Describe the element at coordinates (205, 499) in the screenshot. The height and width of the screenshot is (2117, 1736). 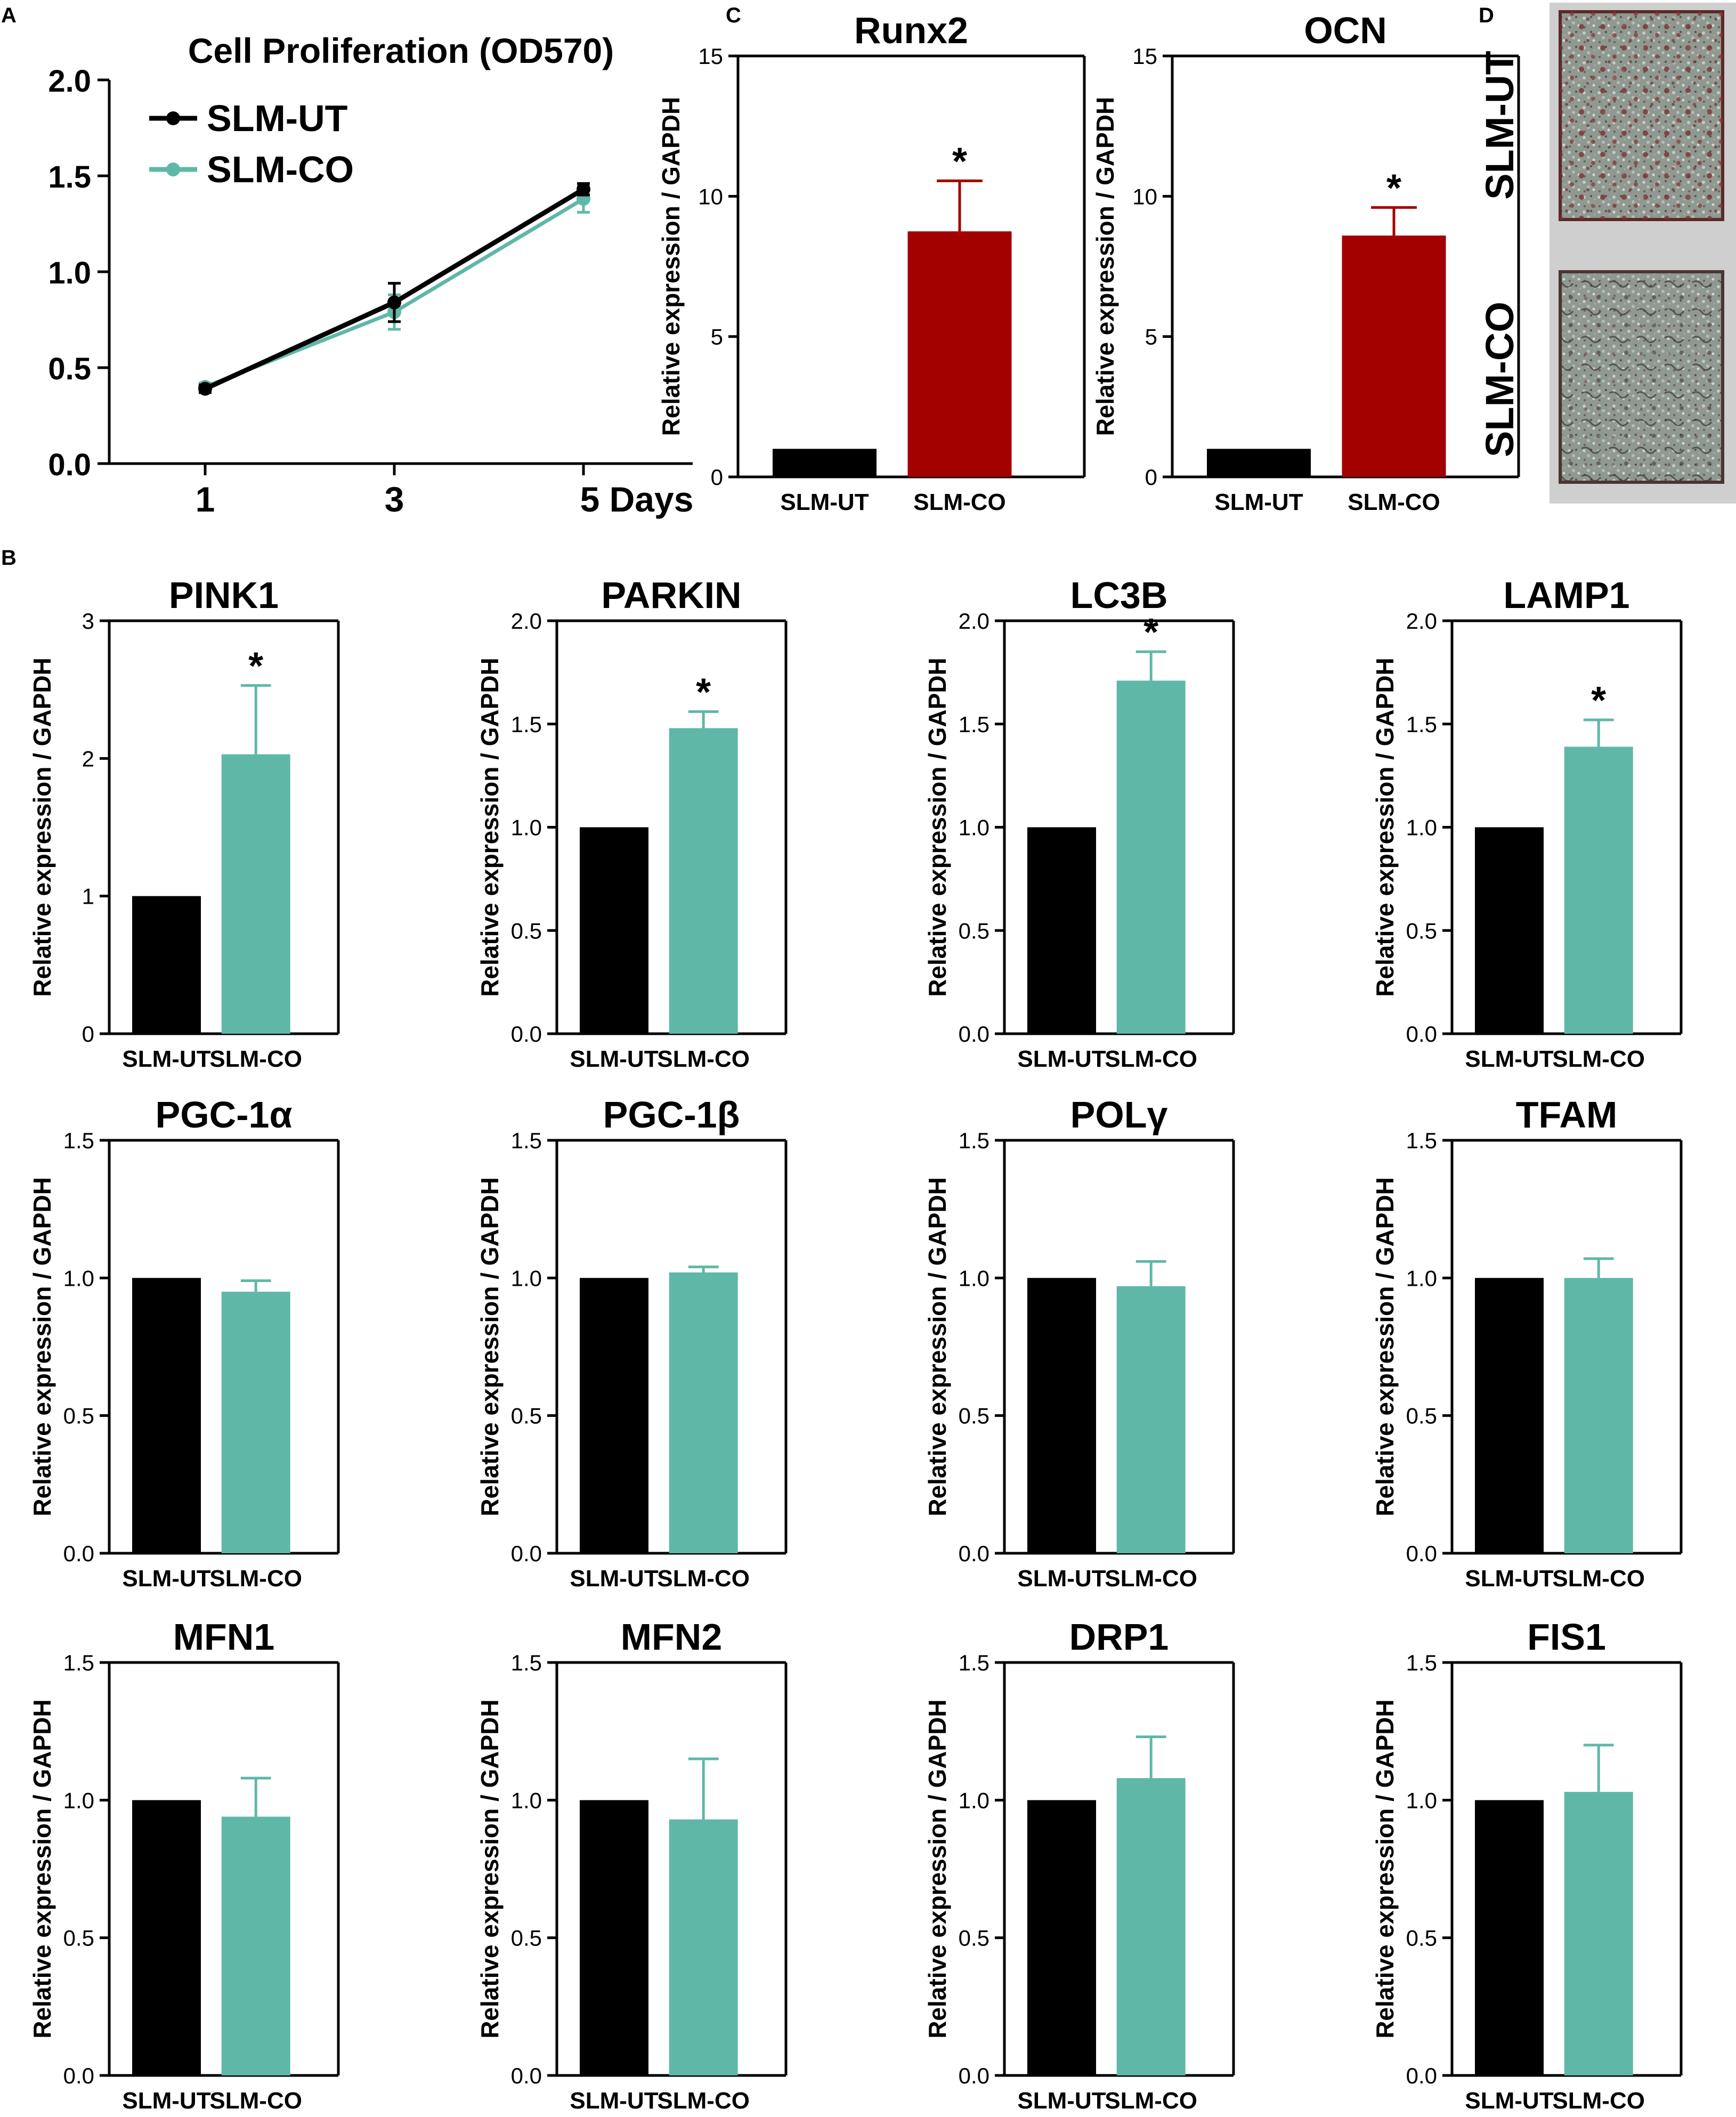
I see `x-tick-label: 1` at that location.